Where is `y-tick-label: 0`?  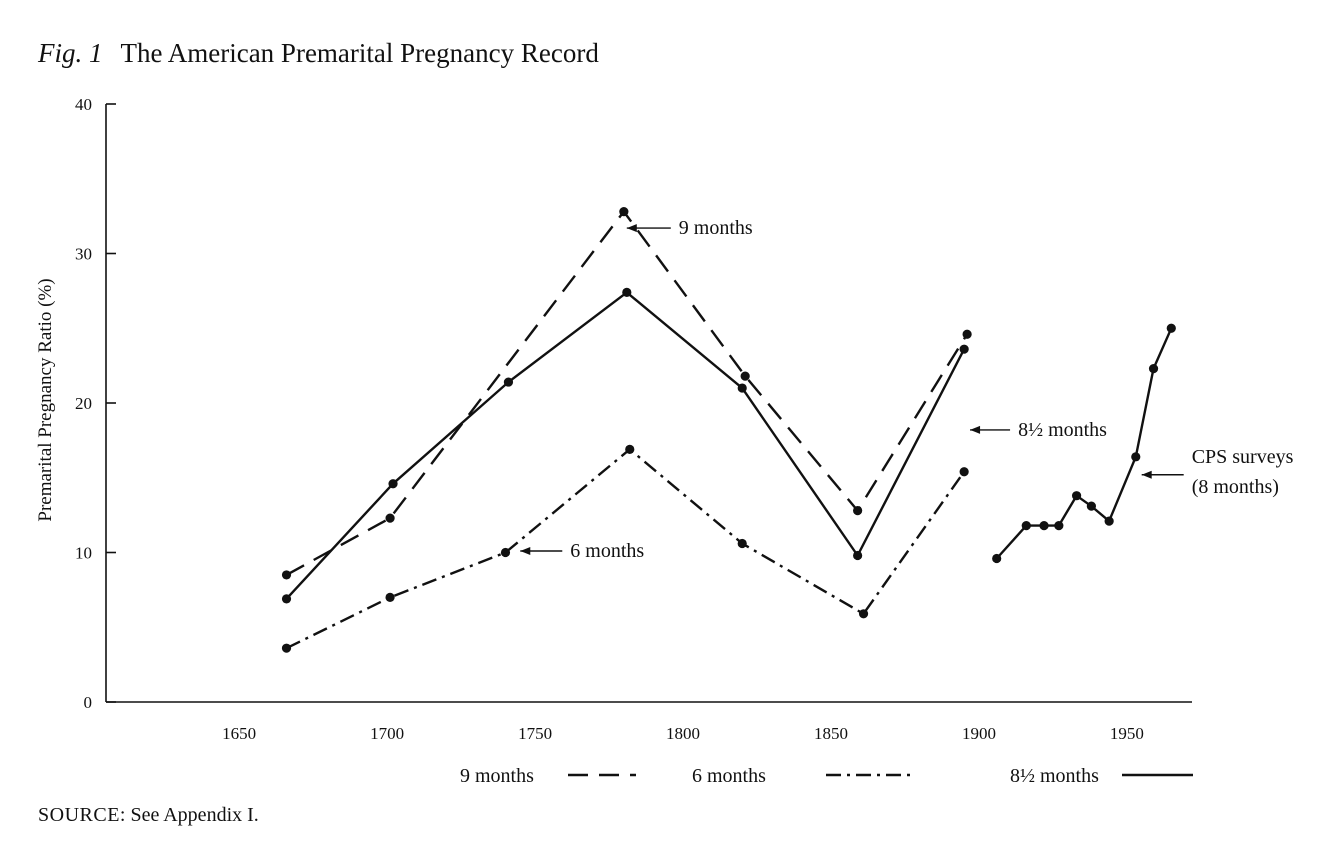 y-tick-label: 0 is located at coordinates (88, 702).